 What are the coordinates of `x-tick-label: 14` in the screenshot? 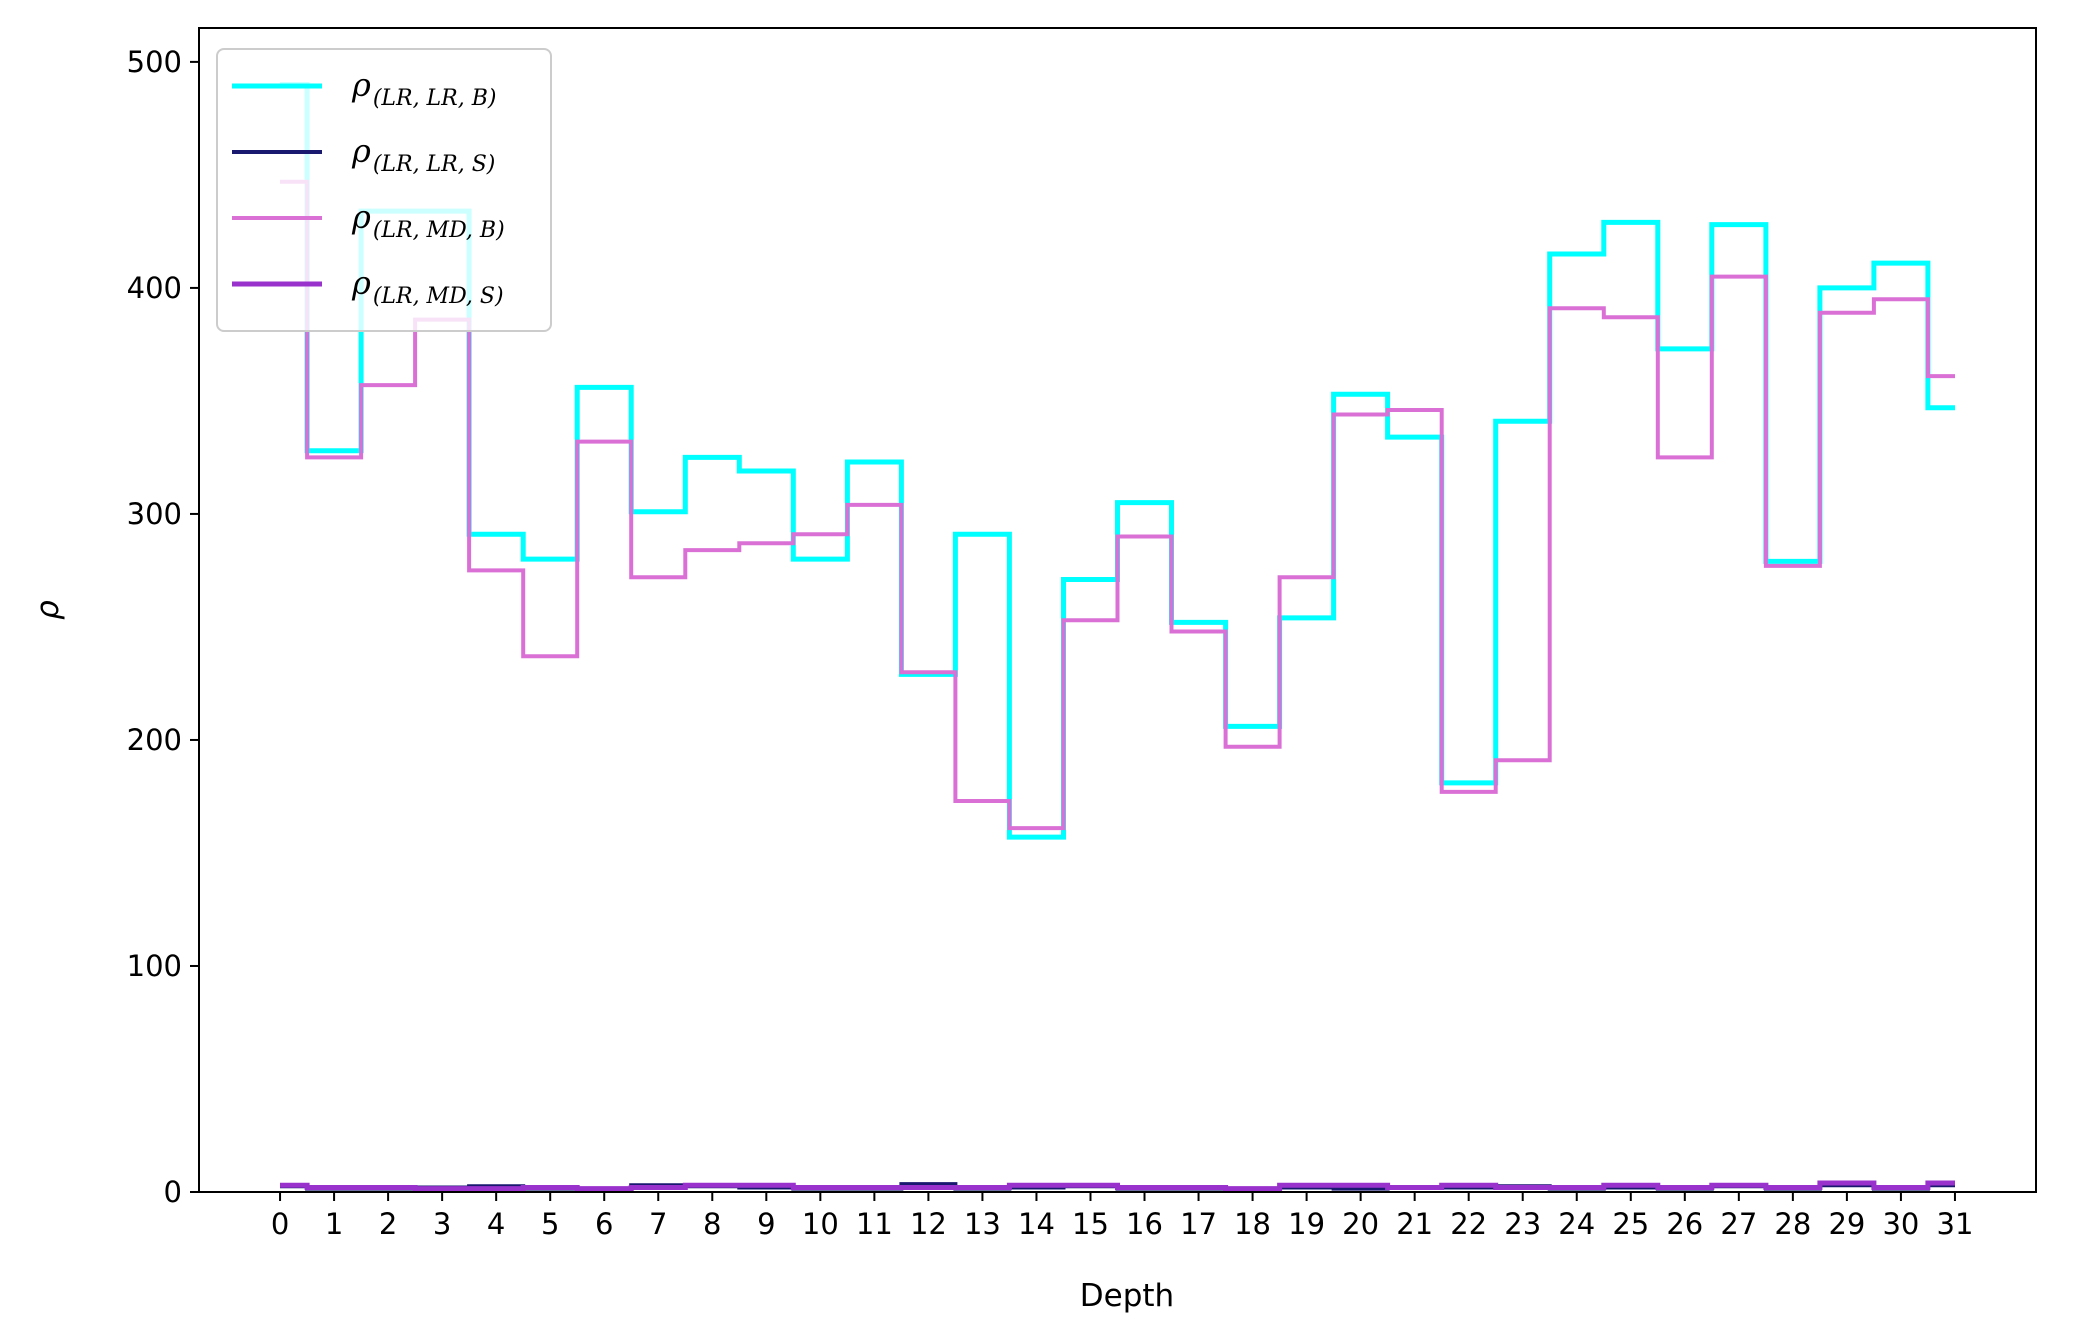 It's located at (1036, 1224).